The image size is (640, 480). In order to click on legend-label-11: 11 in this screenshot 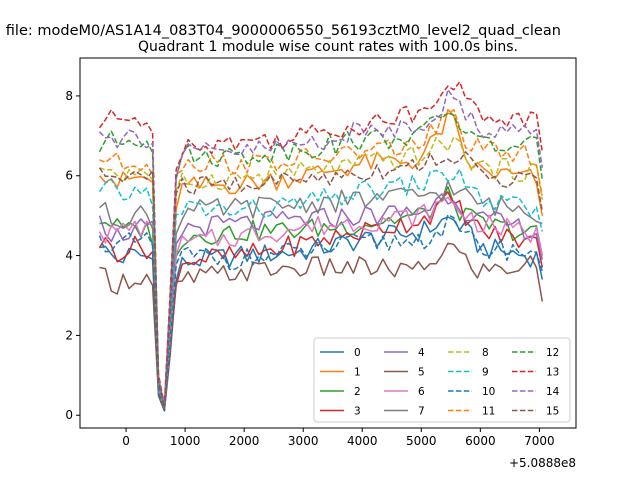, I will do `click(488, 412)`.